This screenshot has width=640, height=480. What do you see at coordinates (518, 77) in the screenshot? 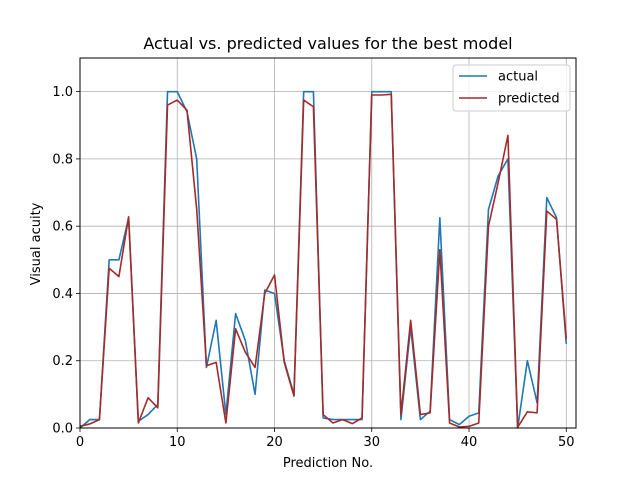
I see `legend-label-actual: actual` at bounding box center [518, 77].